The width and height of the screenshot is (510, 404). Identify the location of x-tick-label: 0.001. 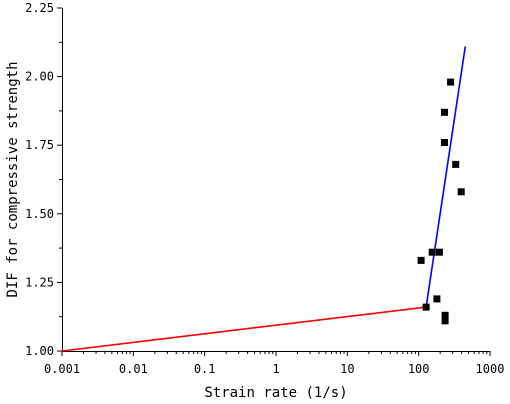
(62, 369).